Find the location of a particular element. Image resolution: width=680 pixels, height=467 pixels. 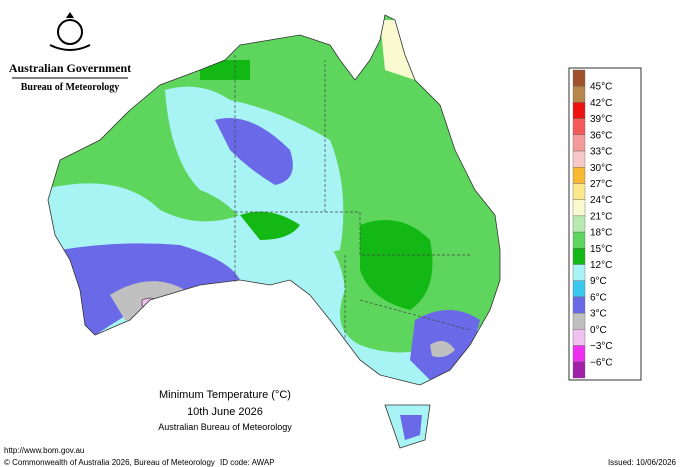

map-date: 10th June 2026 is located at coordinates (225, 412).